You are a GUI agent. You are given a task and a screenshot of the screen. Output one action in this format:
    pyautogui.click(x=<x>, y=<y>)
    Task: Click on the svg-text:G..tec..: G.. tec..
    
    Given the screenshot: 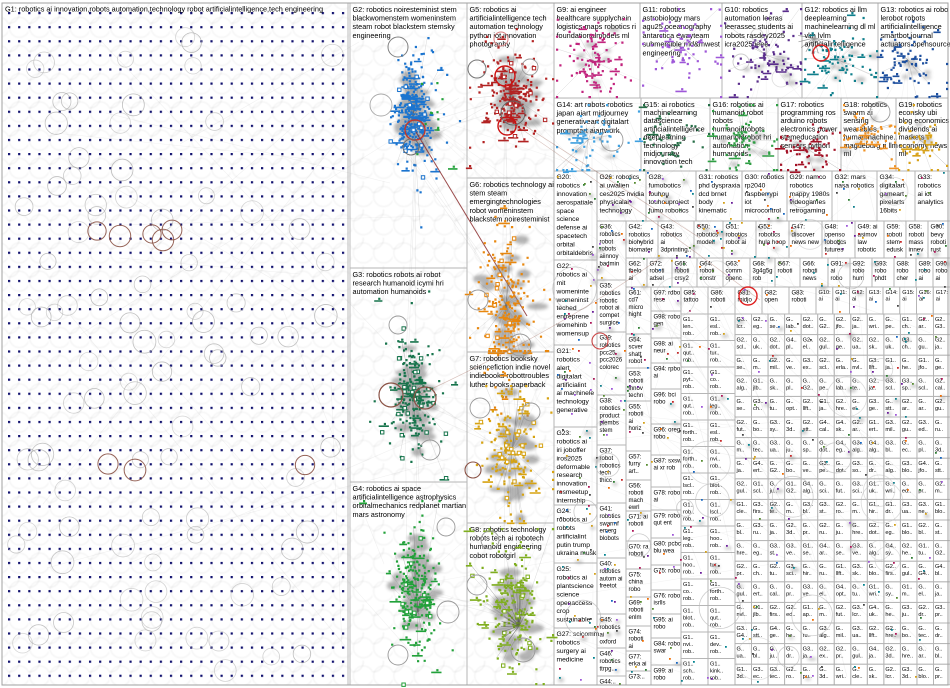 What is the action you would take?
    pyautogui.click(x=758, y=446)
    